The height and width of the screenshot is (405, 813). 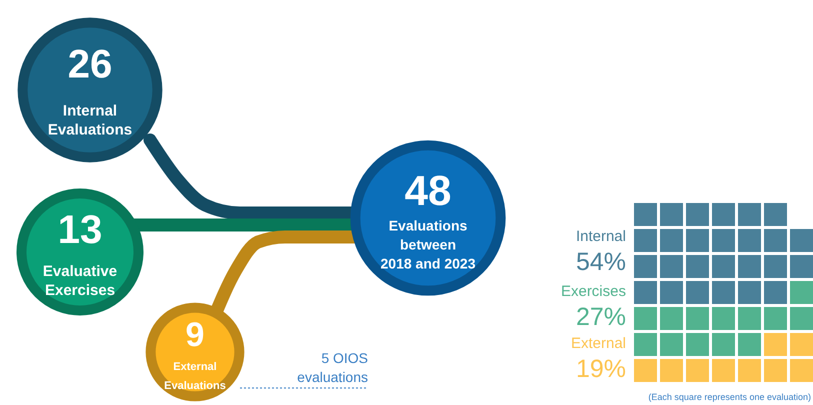 What do you see at coordinates (80, 230) in the screenshot?
I see `data-label: 13` at bounding box center [80, 230].